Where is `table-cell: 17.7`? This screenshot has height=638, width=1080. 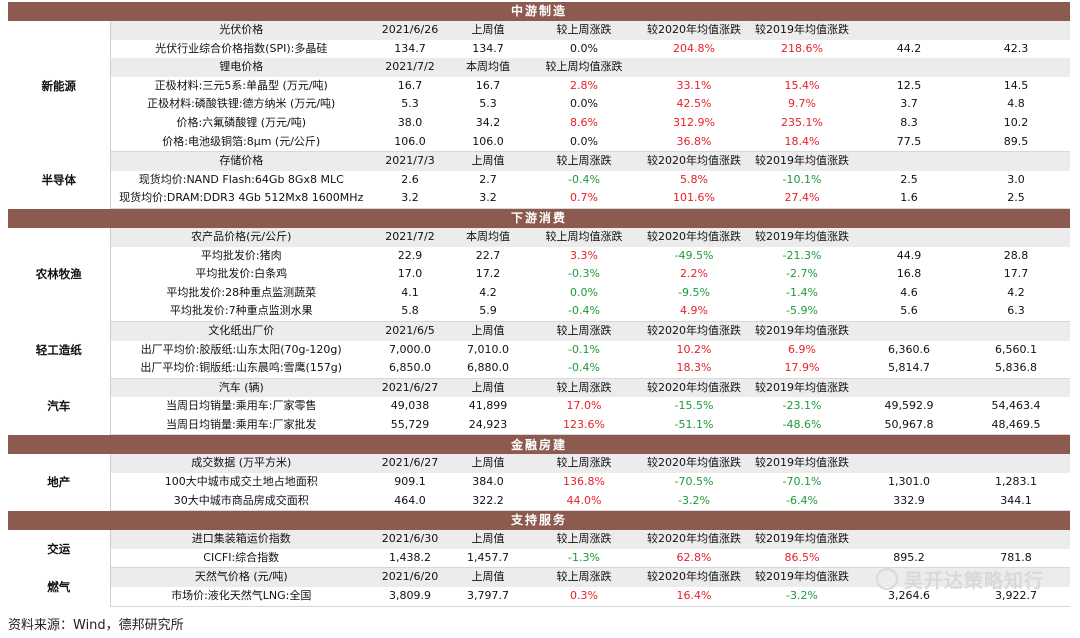 table-cell: 17.7 is located at coordinates (1016, 274).